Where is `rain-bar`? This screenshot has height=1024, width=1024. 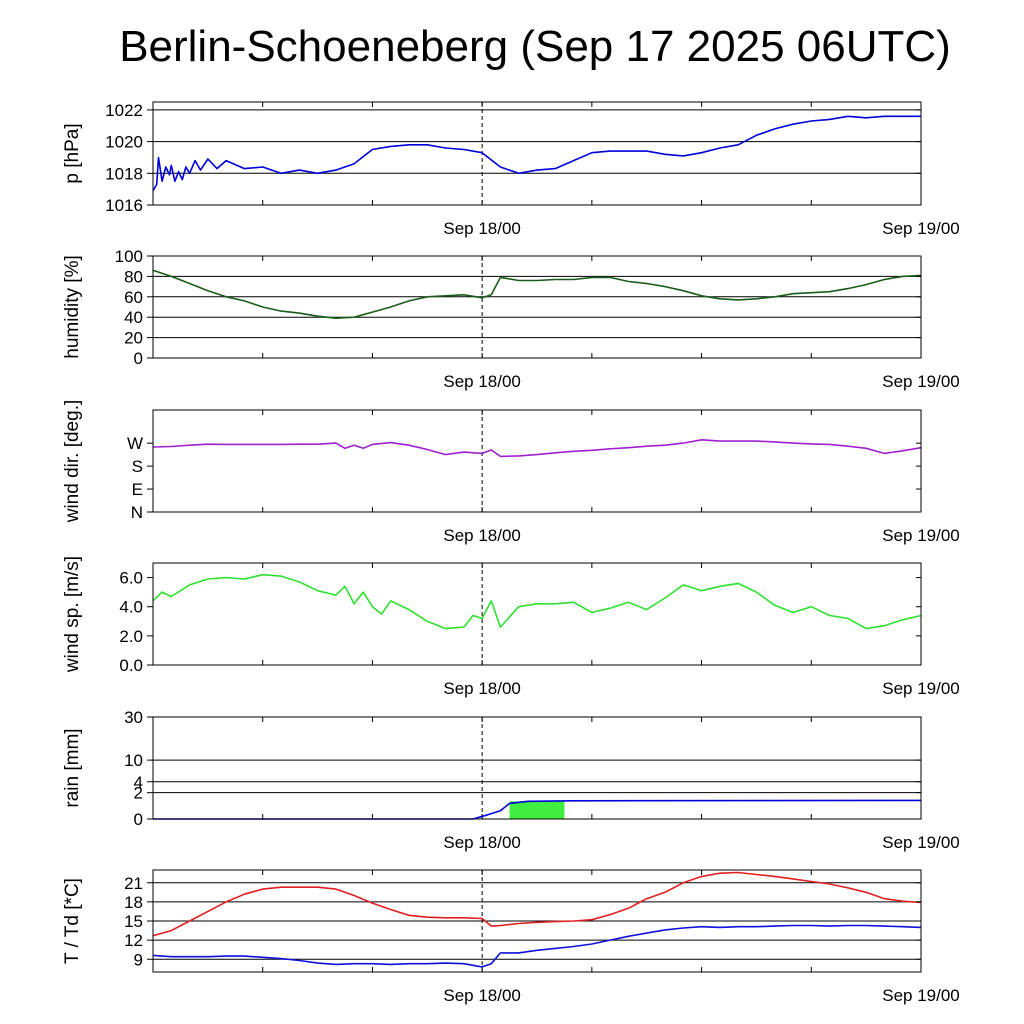
rain-bar is located at coordinates (537, 810).